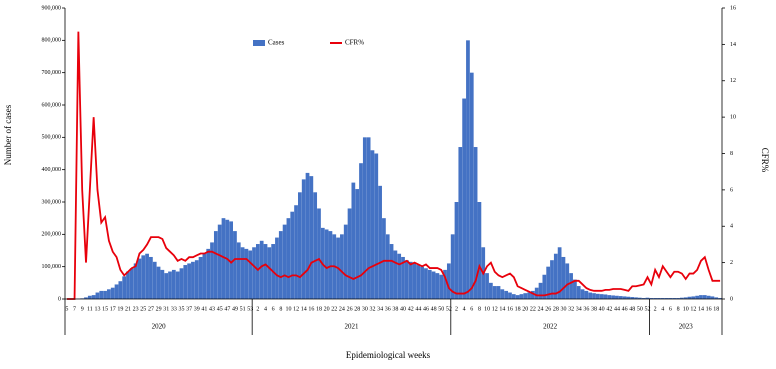 The width and height of the screenshot is (776, 369). What do you see at coordinates (350, 309) in the screenshot?
I see `x-tick-label: 26` at bounding box center [350, 309].